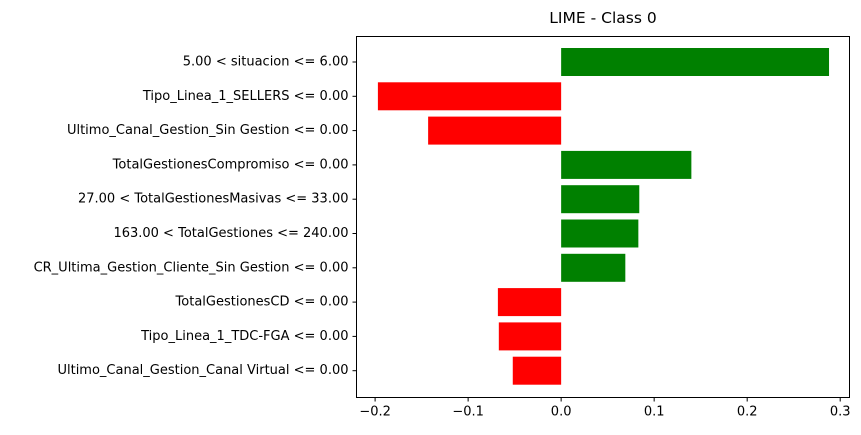  What do you see at coordinates (208, 130) in the screenshot?
I see `y-tick-label-2: Ultimo_Canal_Gestion_Sin Gestion <= 0.00` at bounding box center [208, 130].